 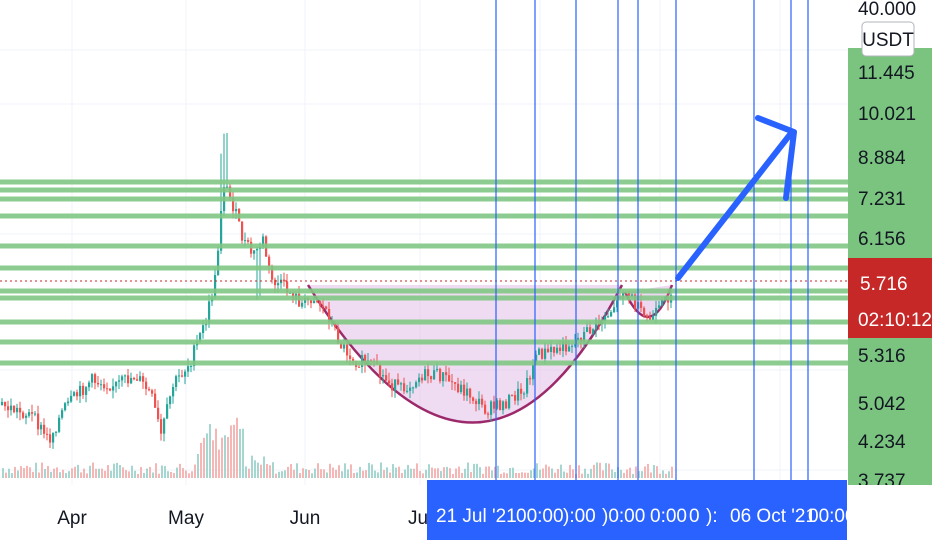 I want to click on selected-range-badge, so click(x=637, y=510).